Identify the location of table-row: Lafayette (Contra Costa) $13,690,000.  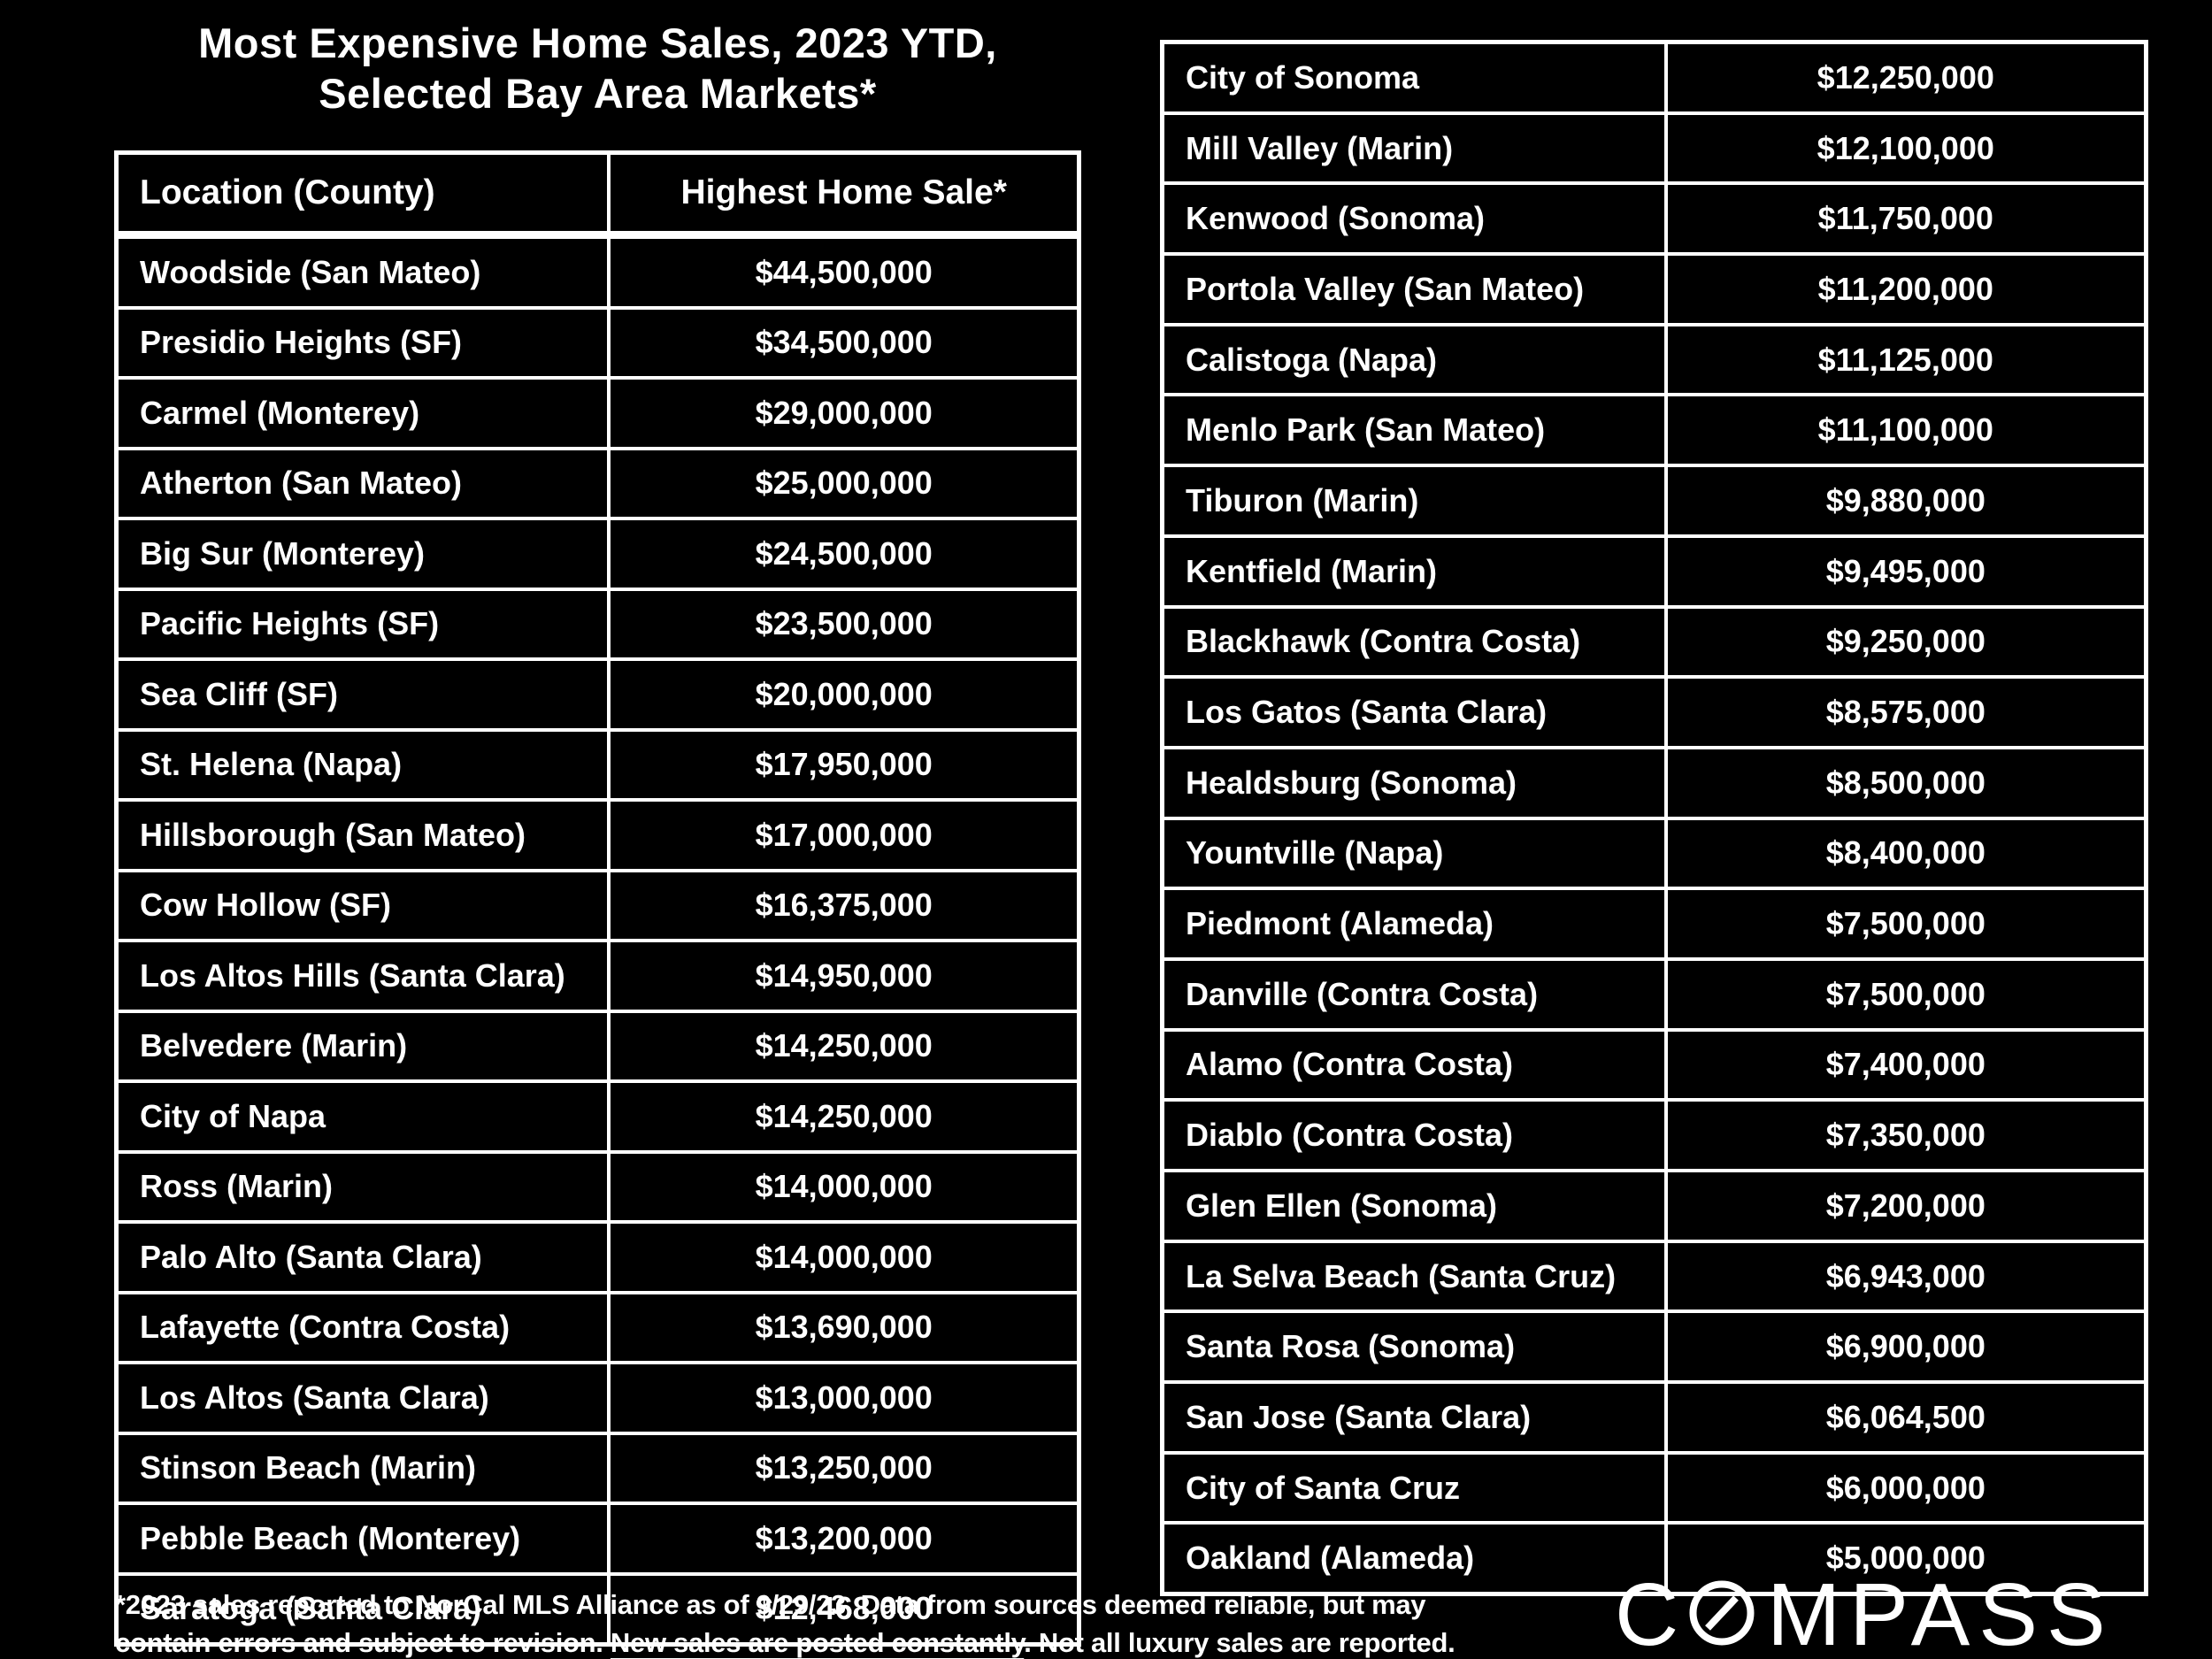
(598, 1326).